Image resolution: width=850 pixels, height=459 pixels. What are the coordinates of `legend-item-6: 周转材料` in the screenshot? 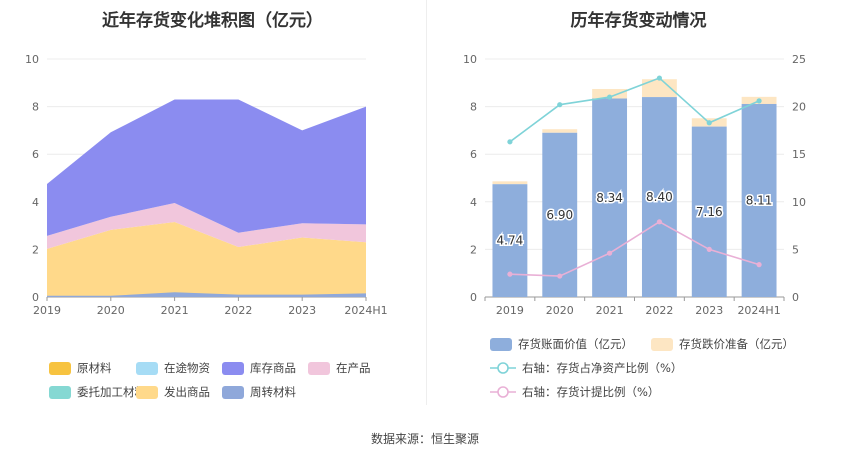 It's located at (259, 392).